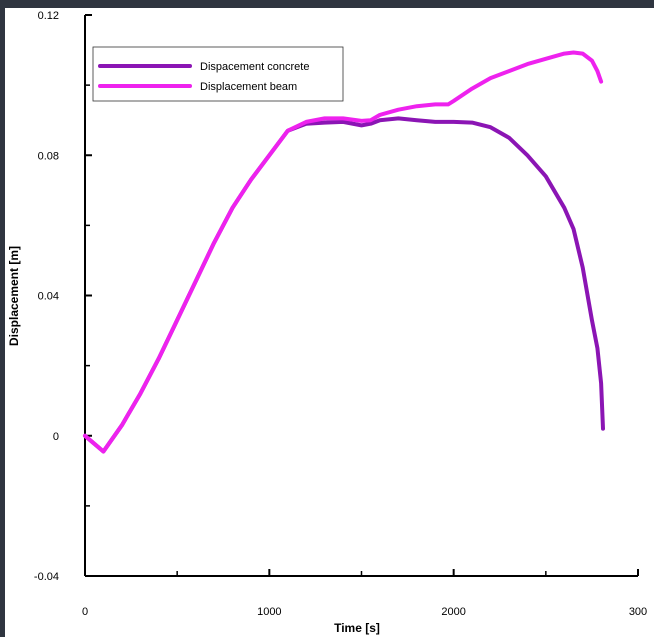  What do you see at coordinates (48, 16) in the screenshot?
I see `y-tick-label: 0.12` at bounding box center [48, 16].